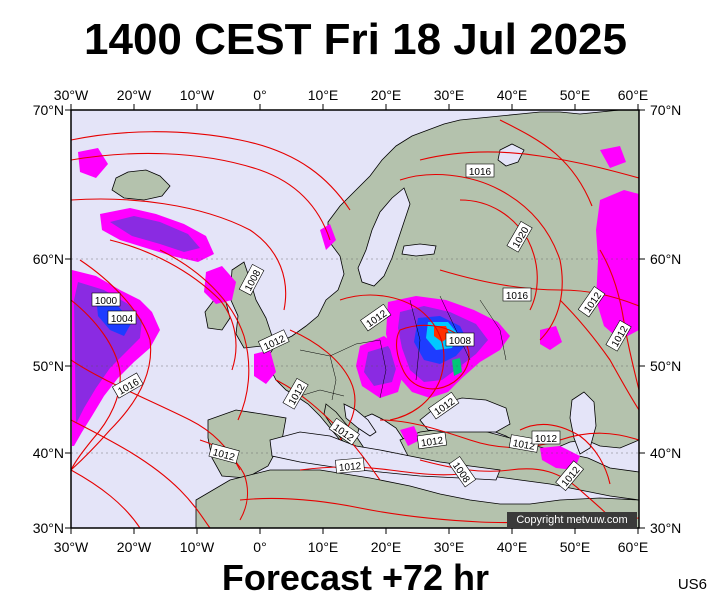  What do you see at coordinates (633, 95) in the screenshot?
I see `lon-label-top: 60°E` at bounding box center [633, 95].